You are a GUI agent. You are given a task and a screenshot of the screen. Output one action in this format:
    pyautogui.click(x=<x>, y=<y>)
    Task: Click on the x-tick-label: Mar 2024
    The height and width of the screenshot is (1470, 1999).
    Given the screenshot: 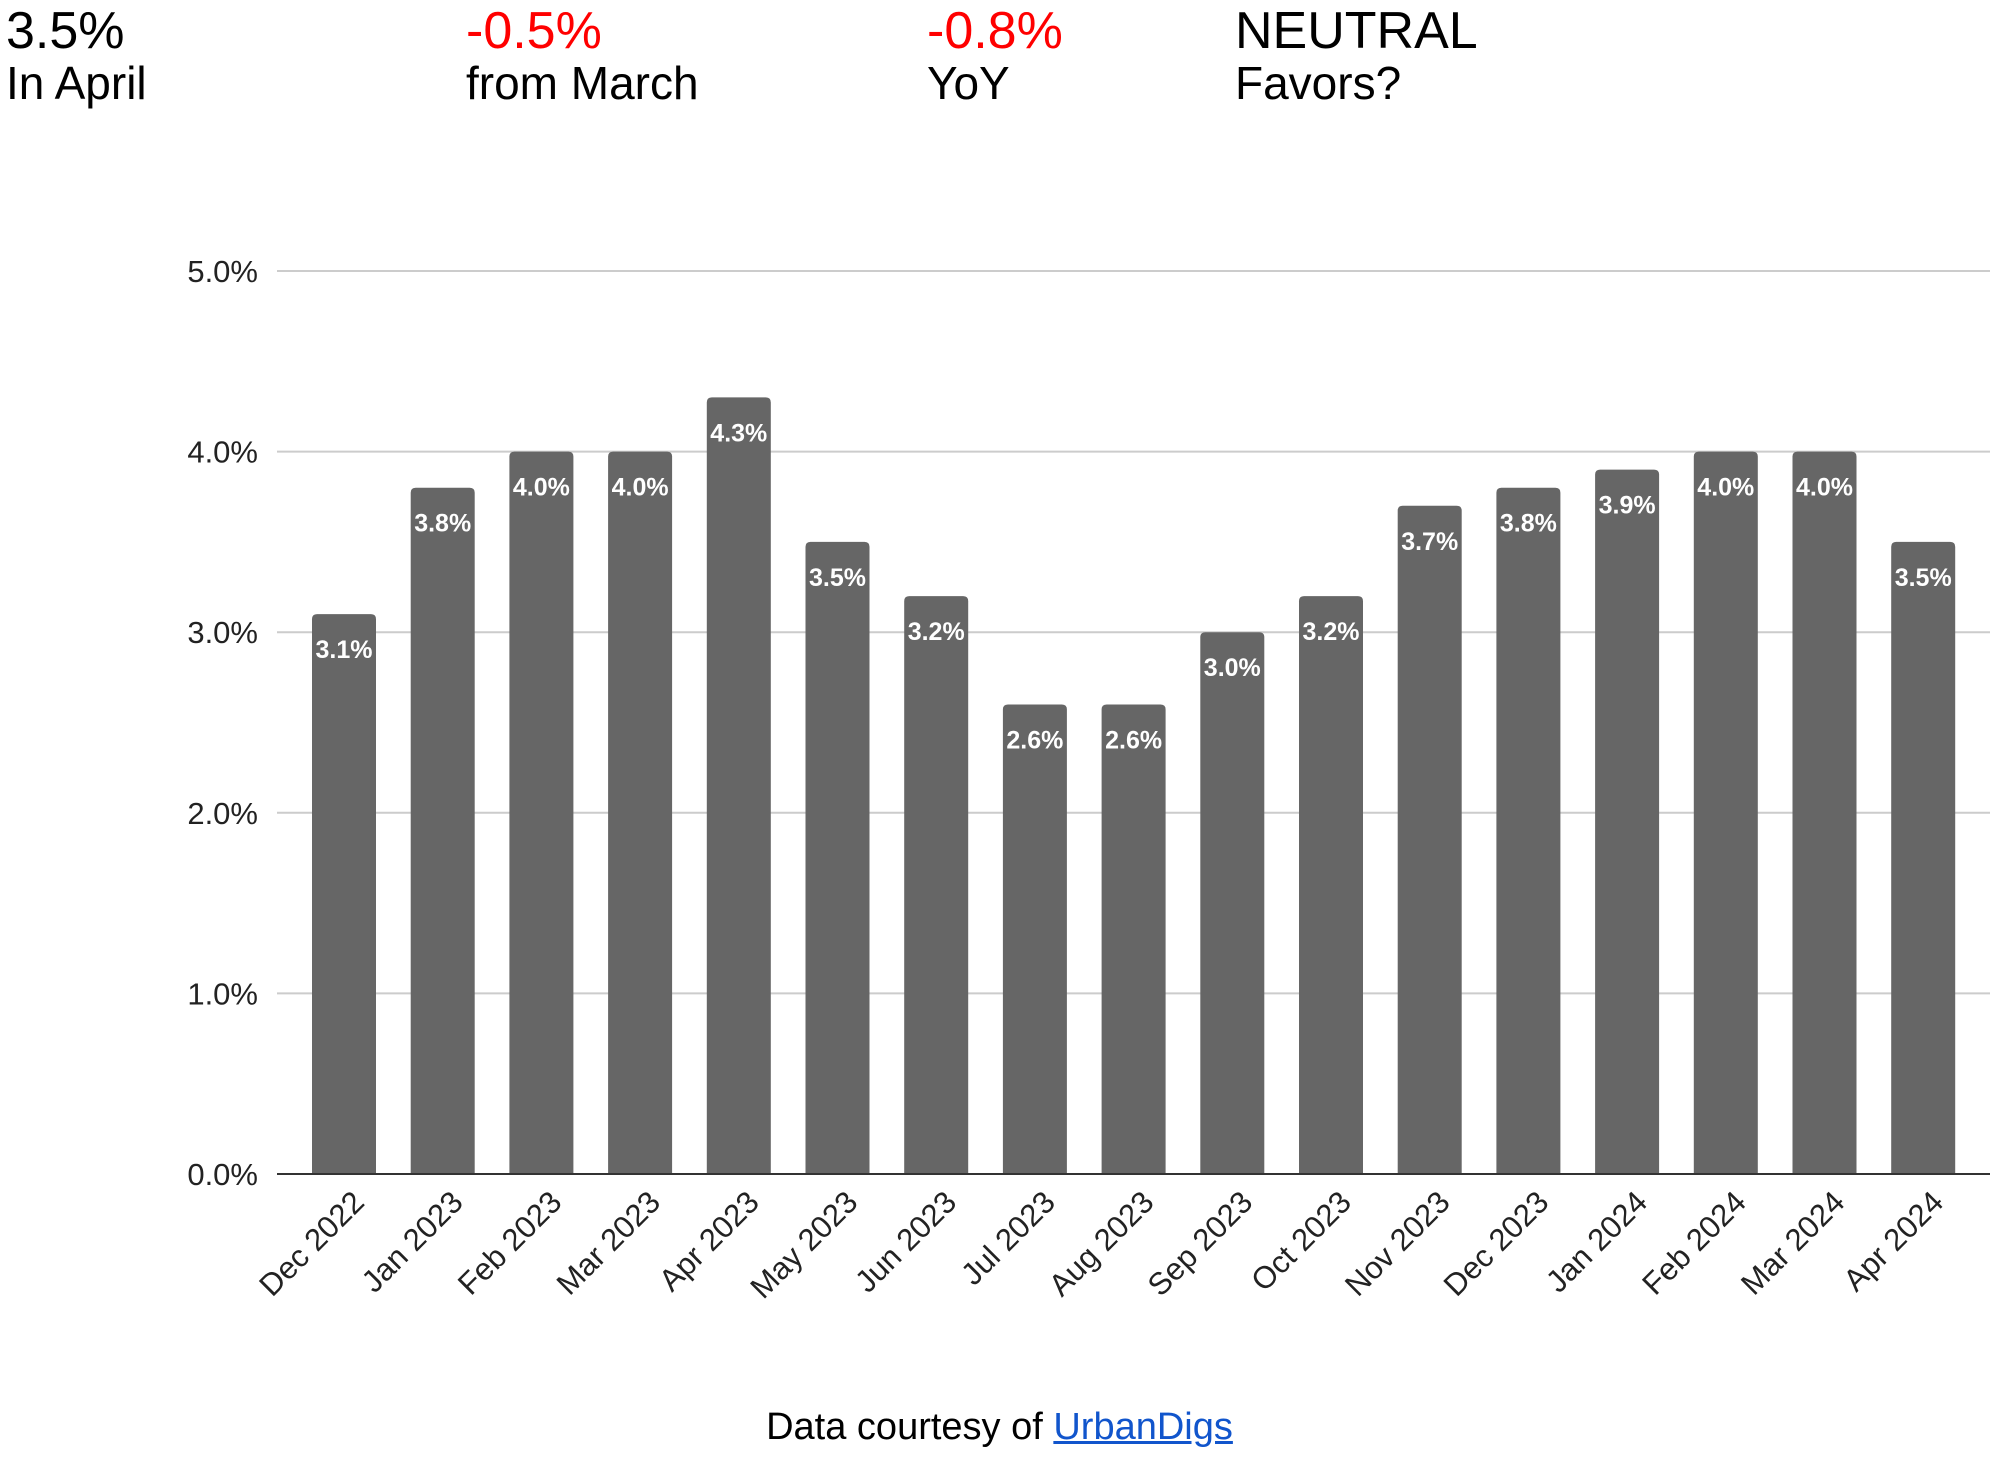 What is the action you would take?
    pyautogui.click(x=1792, y=1242)
    